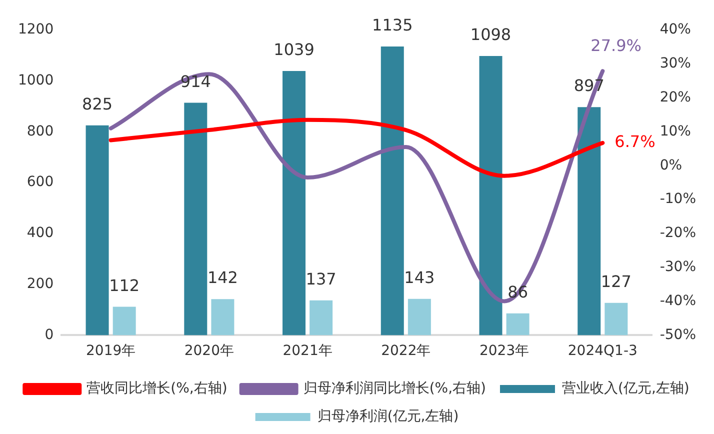  What do you see at coordinates (307, 351) in the screenshot?
I see `x-tick-label: 2021年` at bounding box center [307, 351].